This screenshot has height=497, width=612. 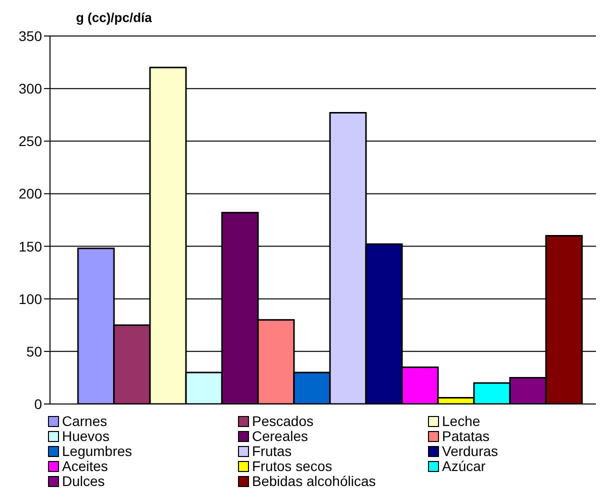 I want to click on legend-label: Pescados, so click(x=283, y=421).